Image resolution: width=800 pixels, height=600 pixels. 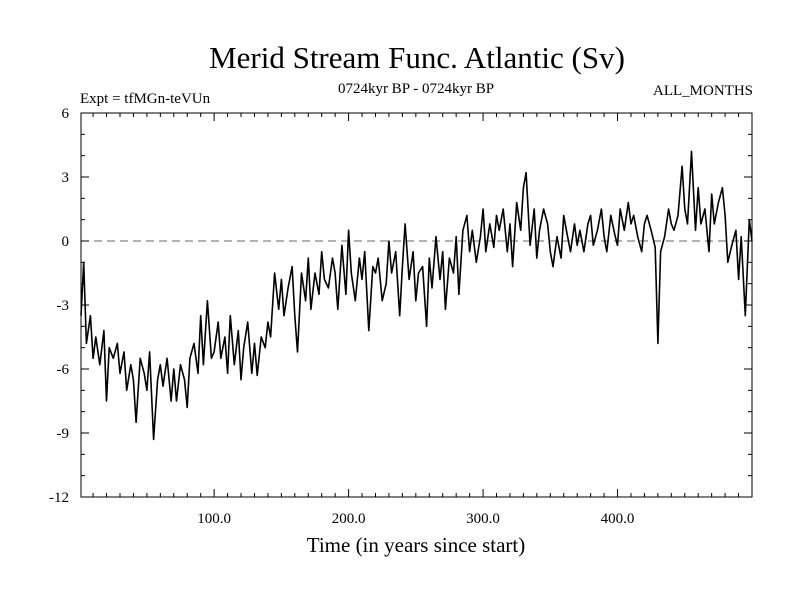 I want to click on x-axis-label: Time (in years since start), so click(x=416, y=545).